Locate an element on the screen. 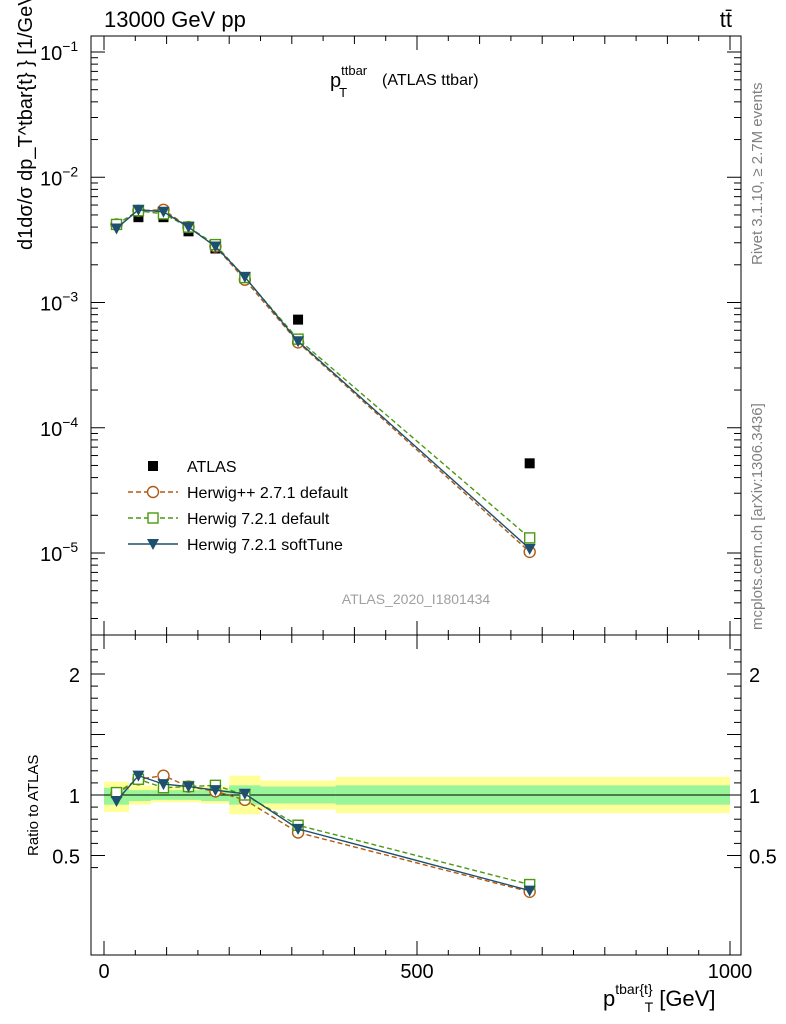 The height and width of the screenshot is (1024, 786). upper-y-tick-labels: 10⁻¹ 10⁻² 10⁻³ 10⁻⁴ 10⁻⁵ is located at coordinates (59, 302).